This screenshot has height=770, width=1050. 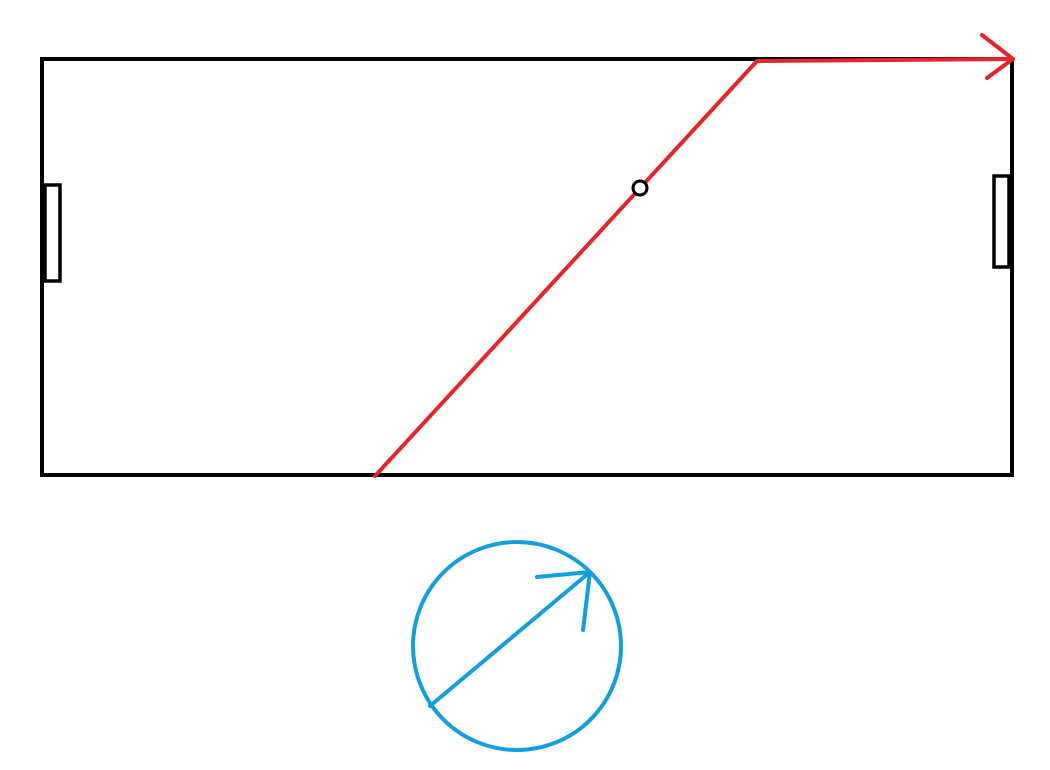 I want to click on direction-circle, so click(x=517, y=646).